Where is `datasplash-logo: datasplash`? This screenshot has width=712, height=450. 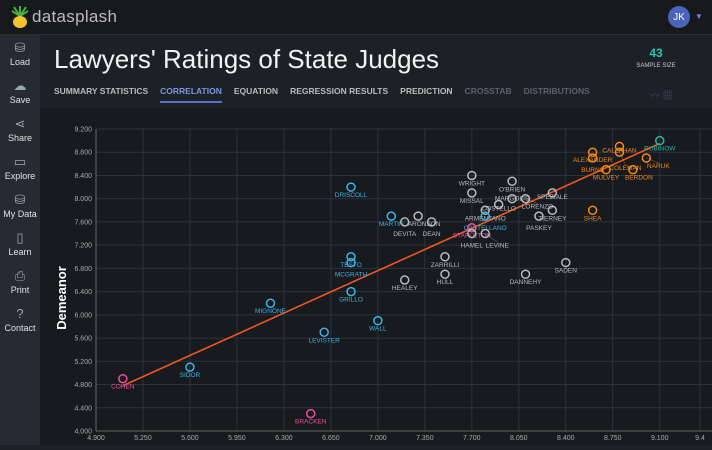 datasplash-logo: datasplash is located at coordinates (63, 17).